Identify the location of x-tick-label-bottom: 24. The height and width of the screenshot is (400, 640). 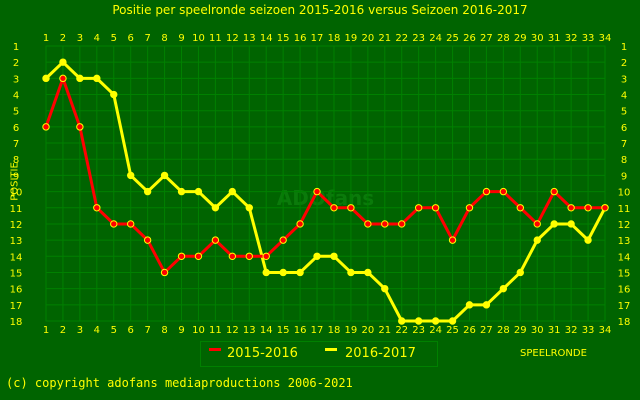
(435, 330).